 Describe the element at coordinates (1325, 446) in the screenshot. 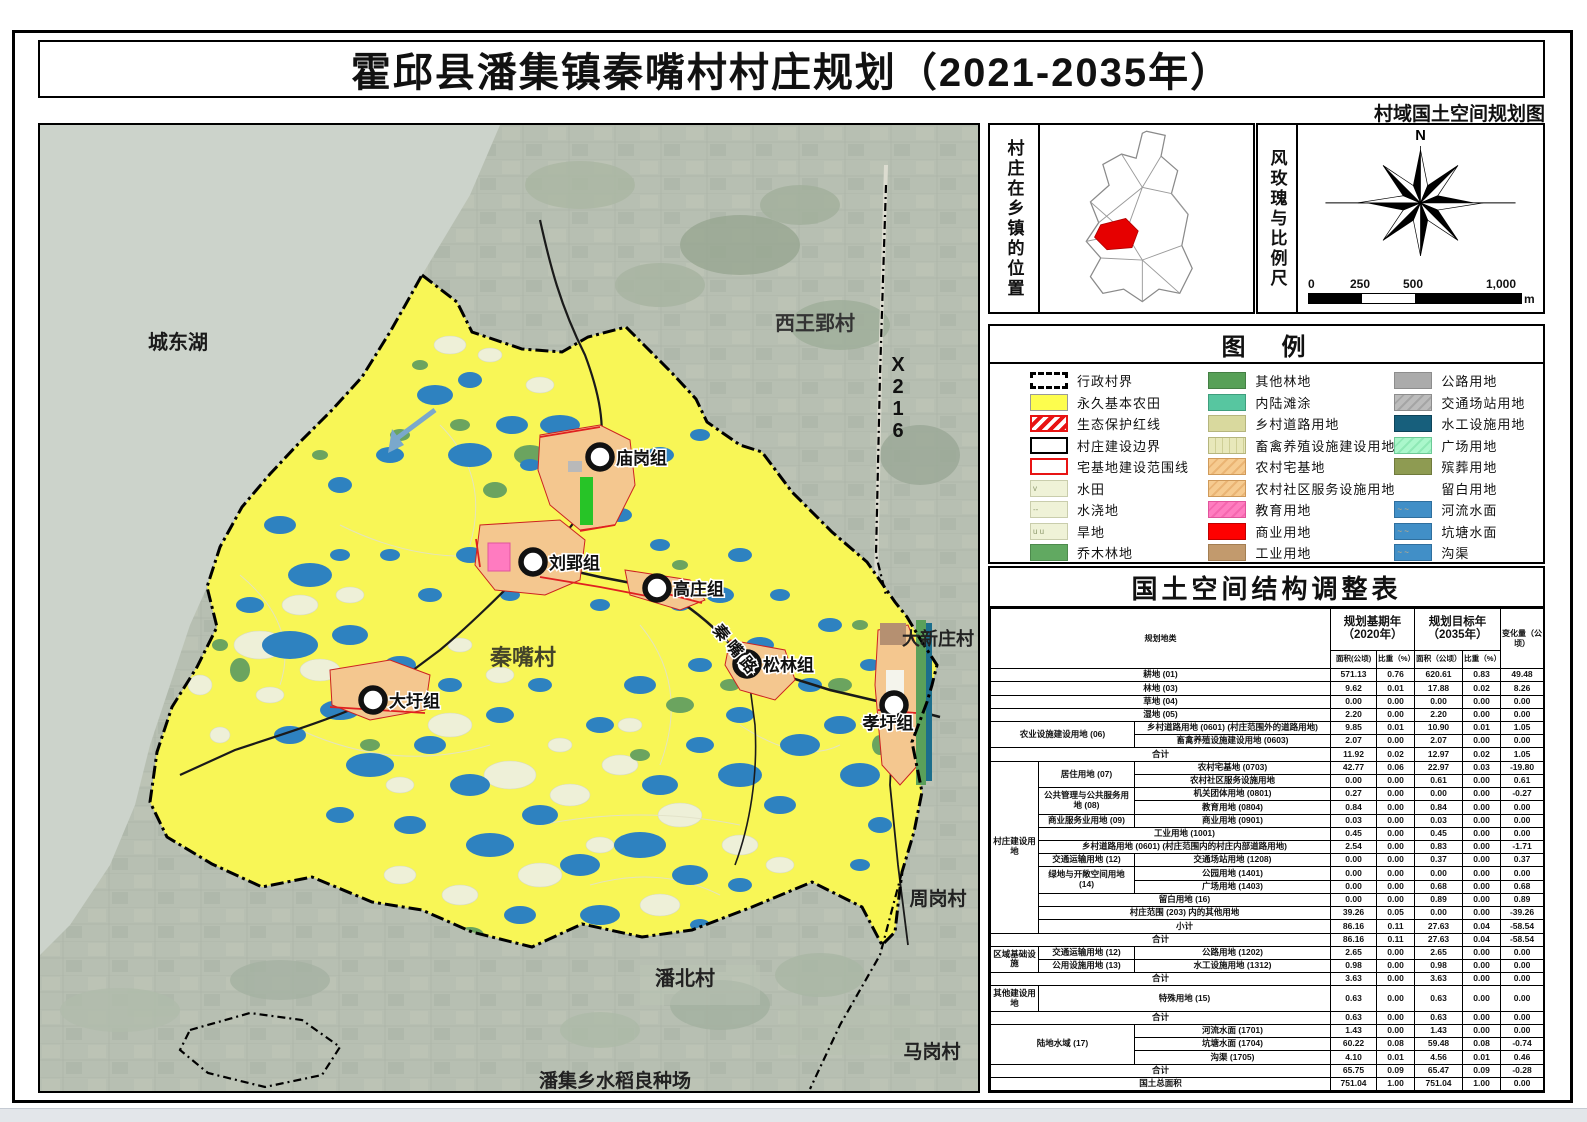

I see `legend-label: 畜禽养殖设施建设用地` at that location.